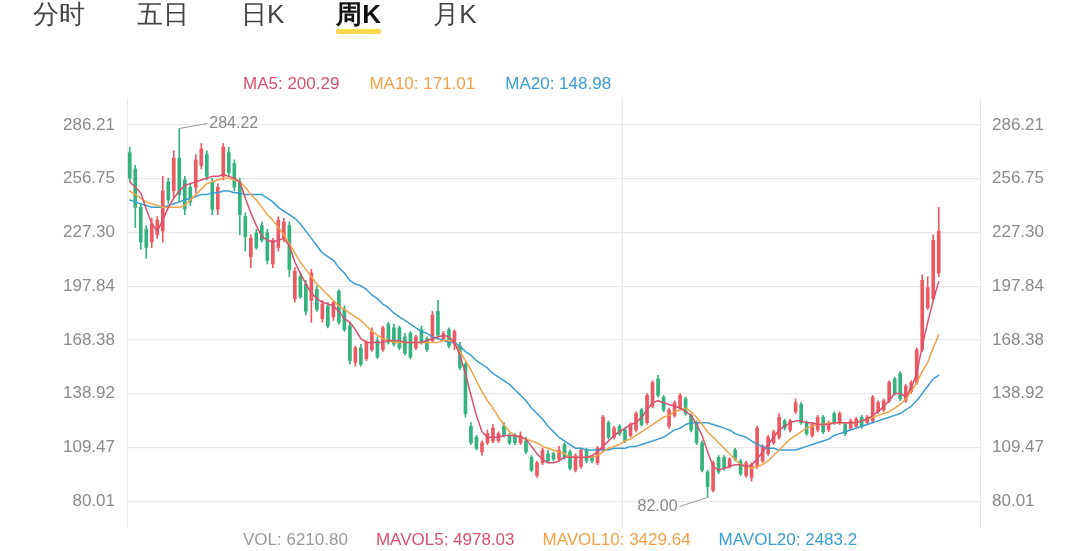  Describe the element at coordinates (788, 540) in the screenshot. I see `text: MAVOL20: 2483.2` at that location.